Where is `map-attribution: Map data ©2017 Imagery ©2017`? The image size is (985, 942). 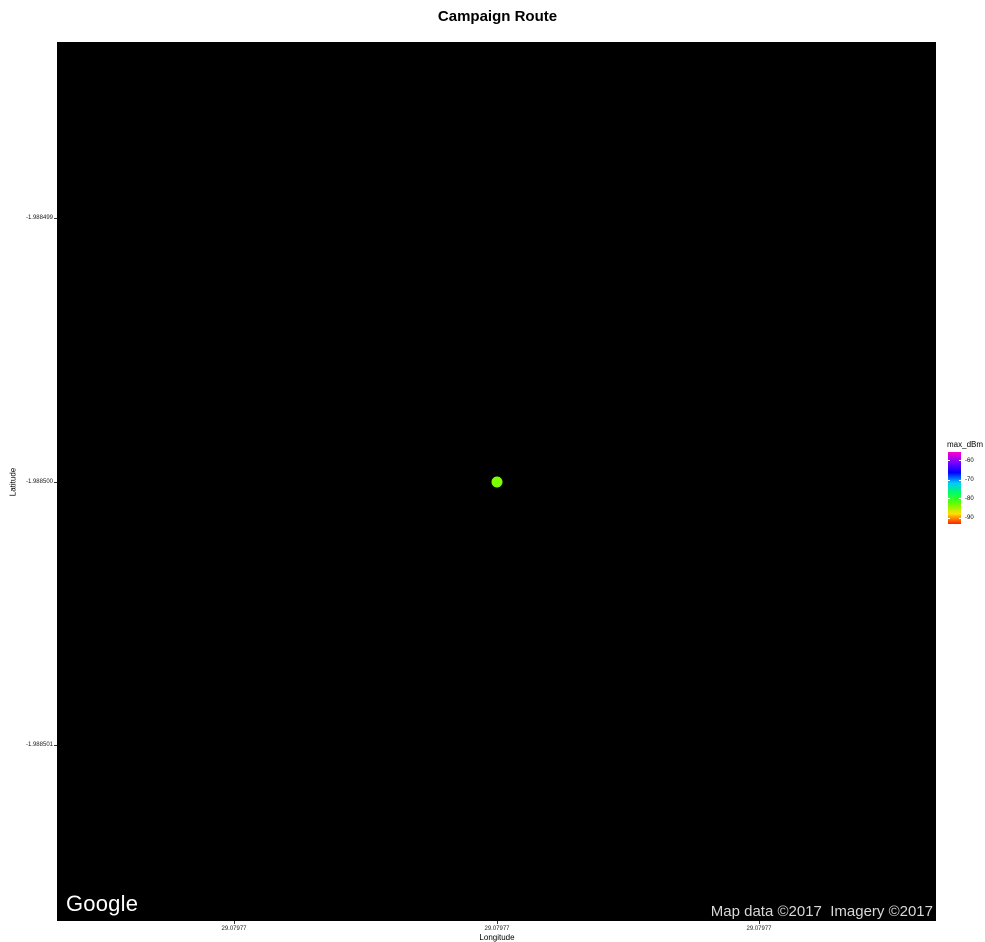
map-attribution: Map data ©2017 Imagery ©2017 is located at coordinates (821, 911).